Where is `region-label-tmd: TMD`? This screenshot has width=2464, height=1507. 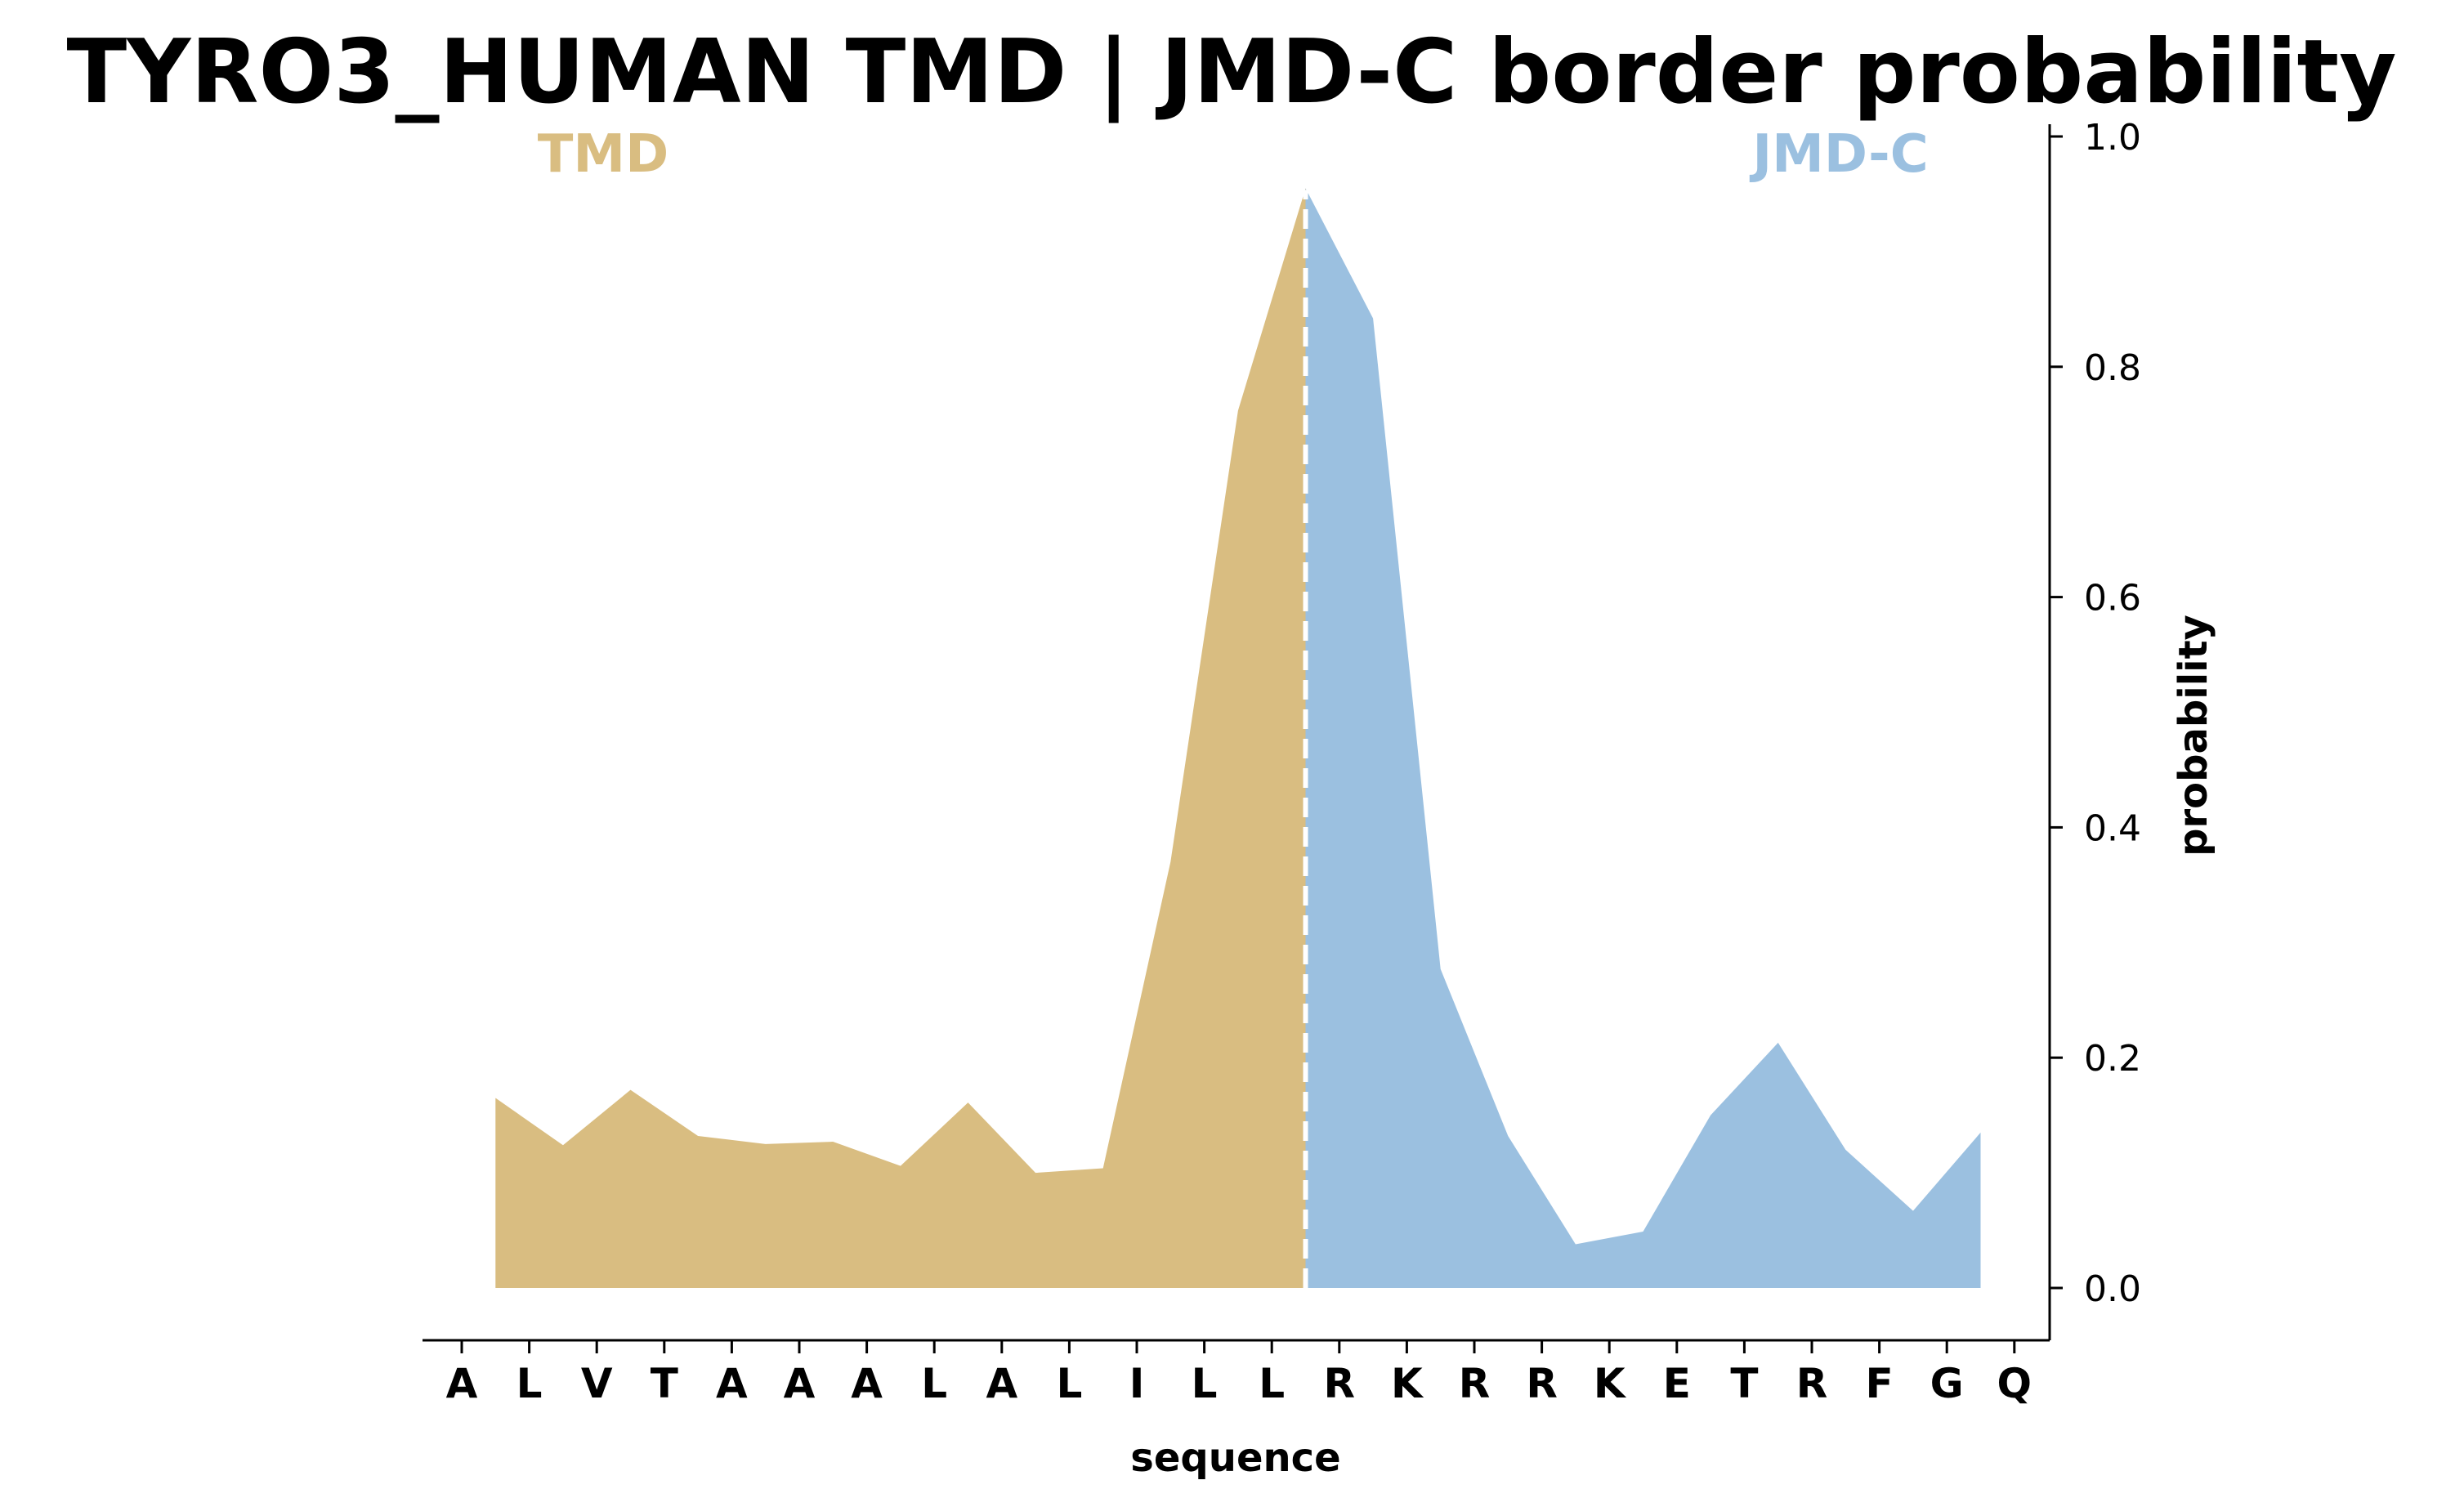 region-label-tmd: TMD is located at coordinates (603, 155).